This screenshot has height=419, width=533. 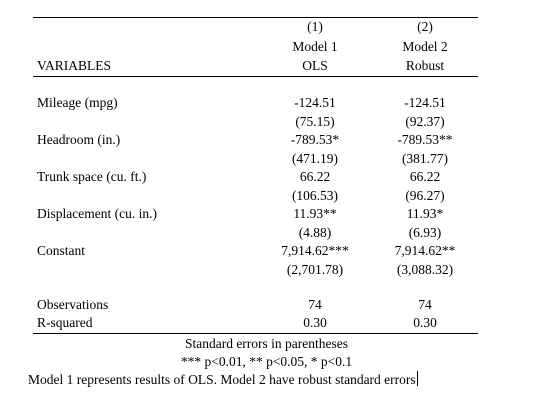 What do you see at coordinates (425, 46) in the screenshot?
I see `model-name-2: Model 2` at bounding box center [425, 46].